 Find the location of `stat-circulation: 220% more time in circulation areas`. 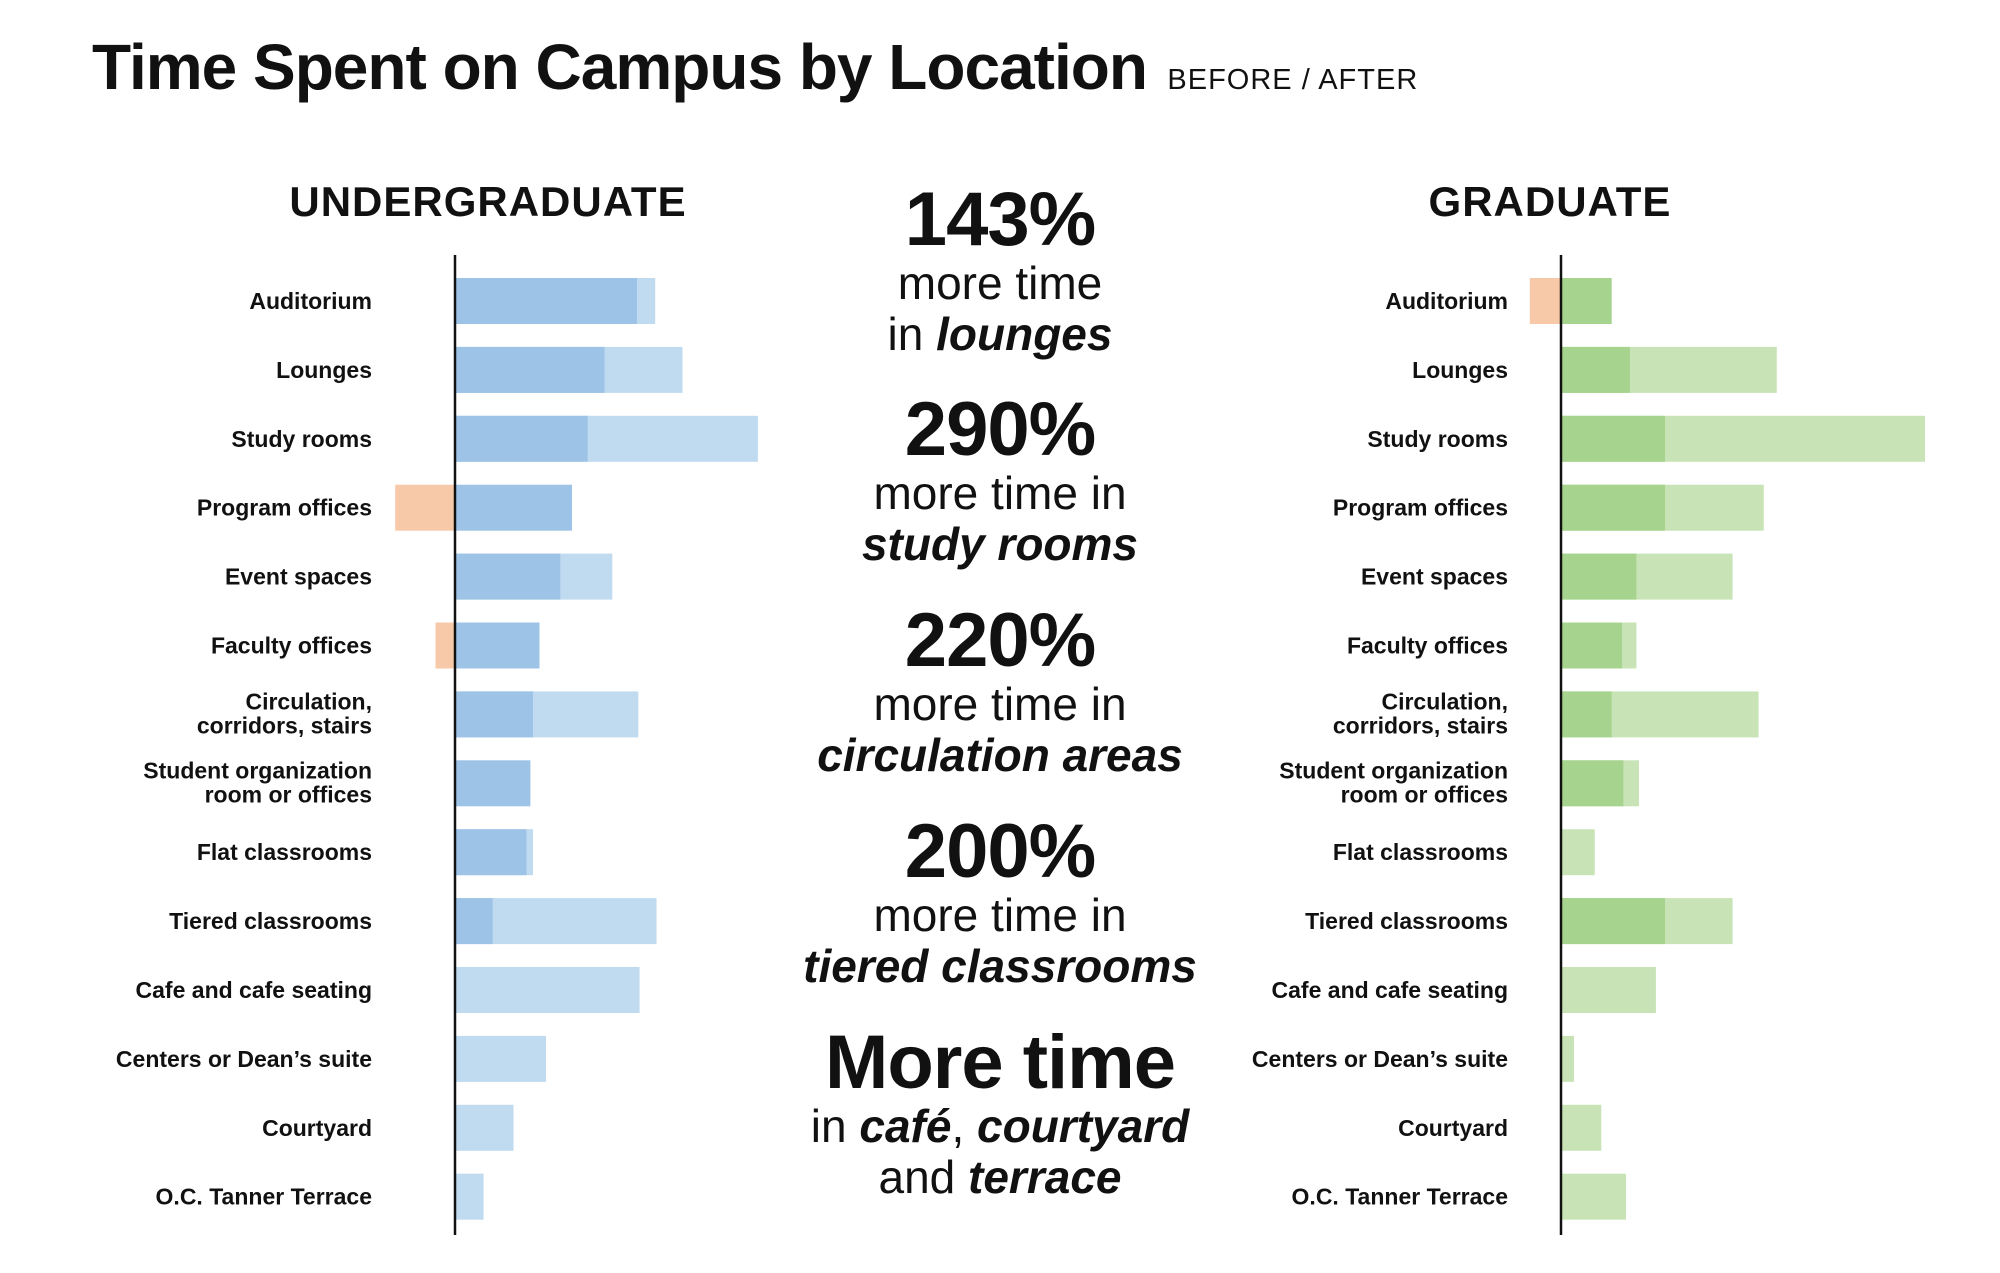

stat-circulation: 220% more time in circulation areas is located at coordinates (1000, 691).